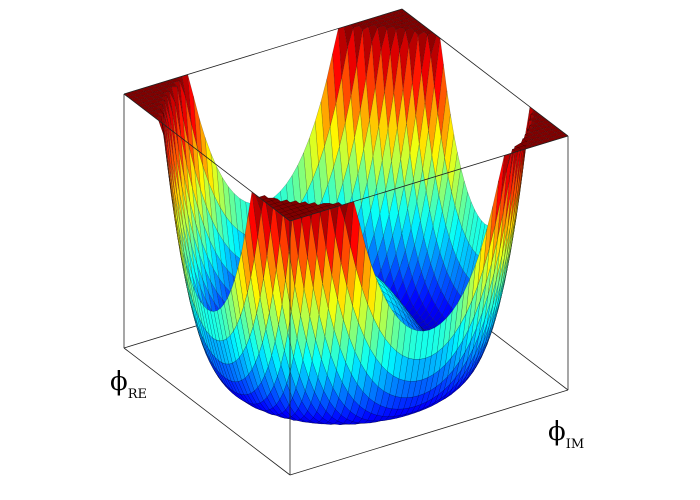 Image resolution: width=700 pixels, height=500 pixels. What do you see at coordinates (575, 444) in the screenshot?
I see `y-label-subscript: IM` at bounding box center [575, 444].